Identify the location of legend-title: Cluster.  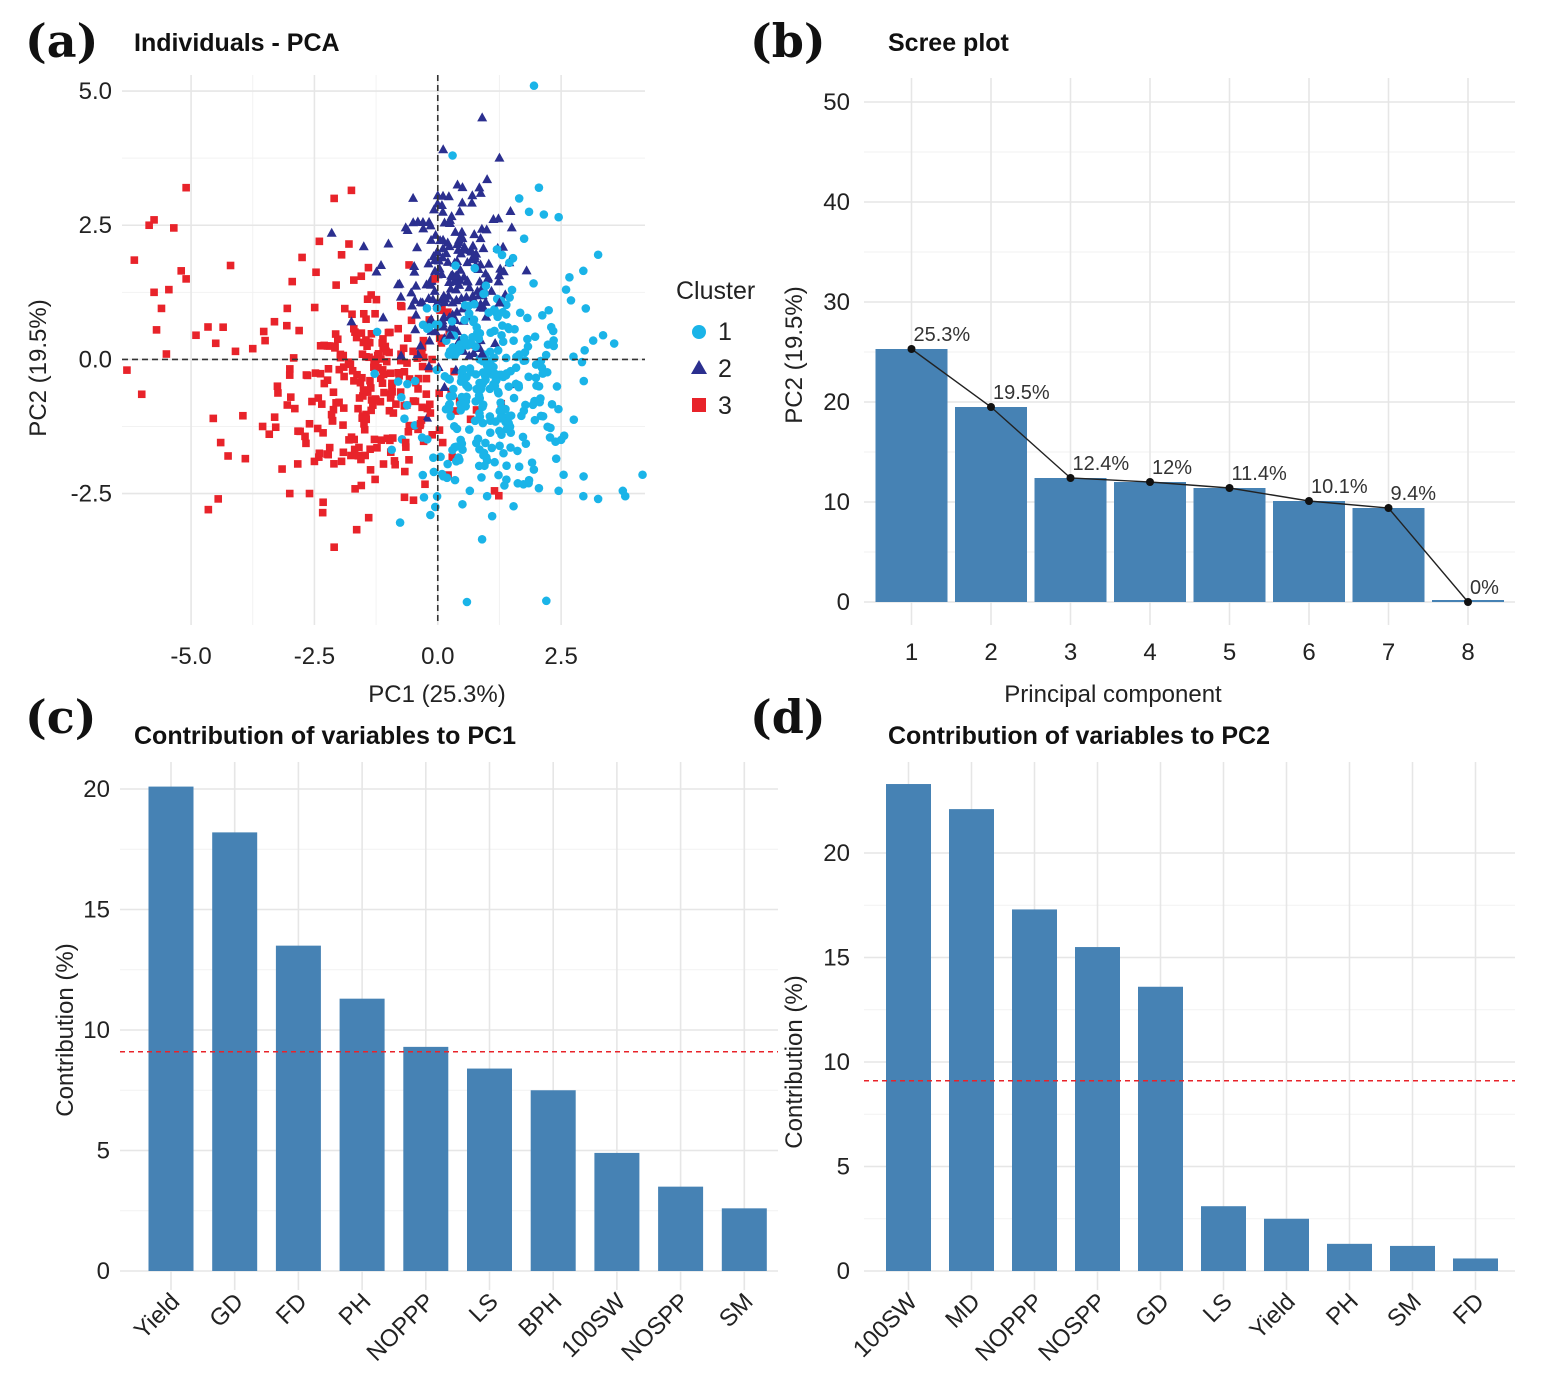
(715, 291).